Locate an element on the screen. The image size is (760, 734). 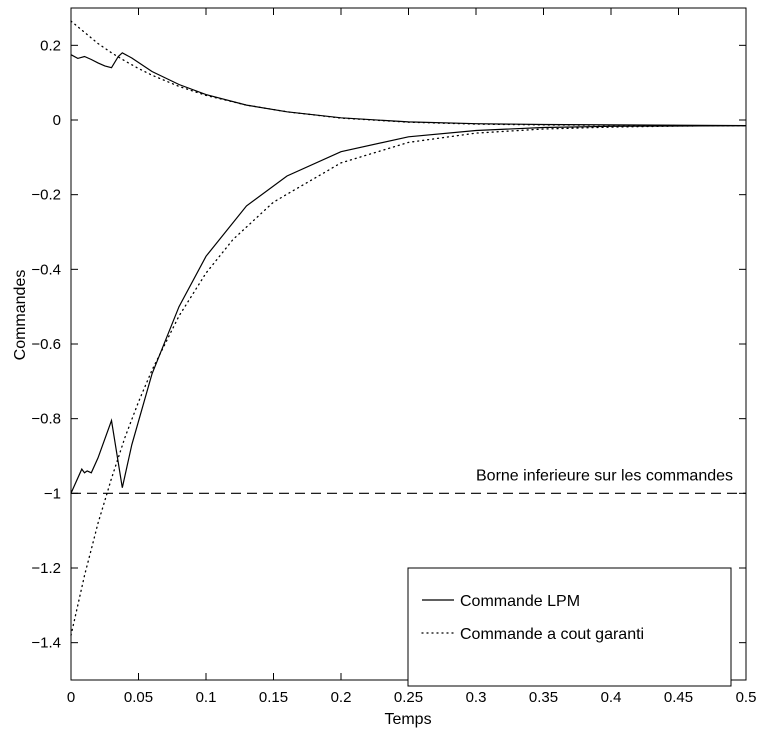
x-tick-label: 0.25 is located at coordinates (408, 697).